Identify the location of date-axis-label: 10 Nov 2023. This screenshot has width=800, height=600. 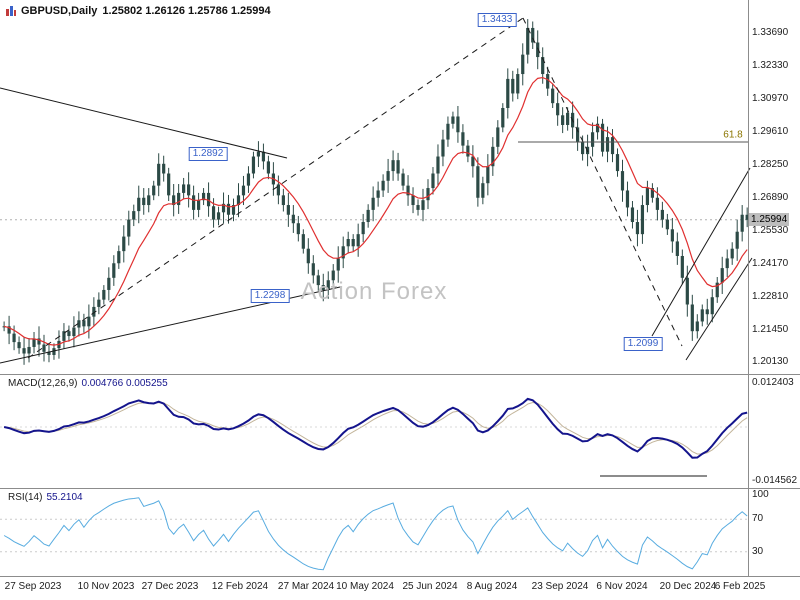
(106, 586).